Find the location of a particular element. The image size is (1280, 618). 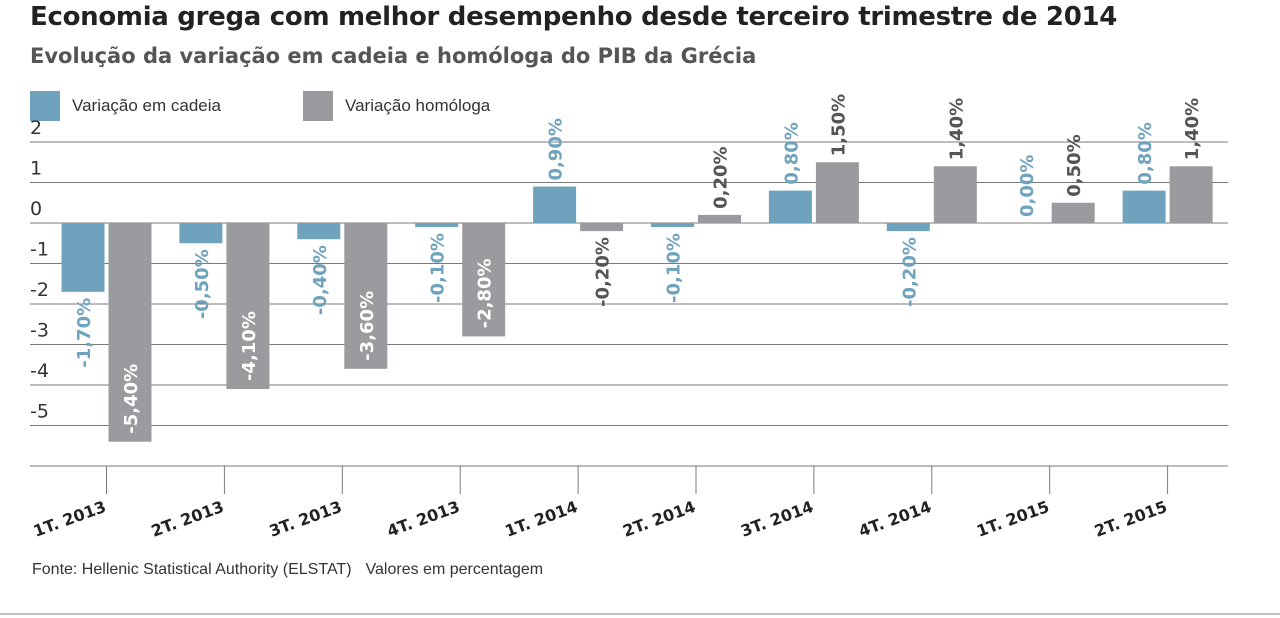

x-tick-label: 3T. 2013 is located at coordinates (306, 519).